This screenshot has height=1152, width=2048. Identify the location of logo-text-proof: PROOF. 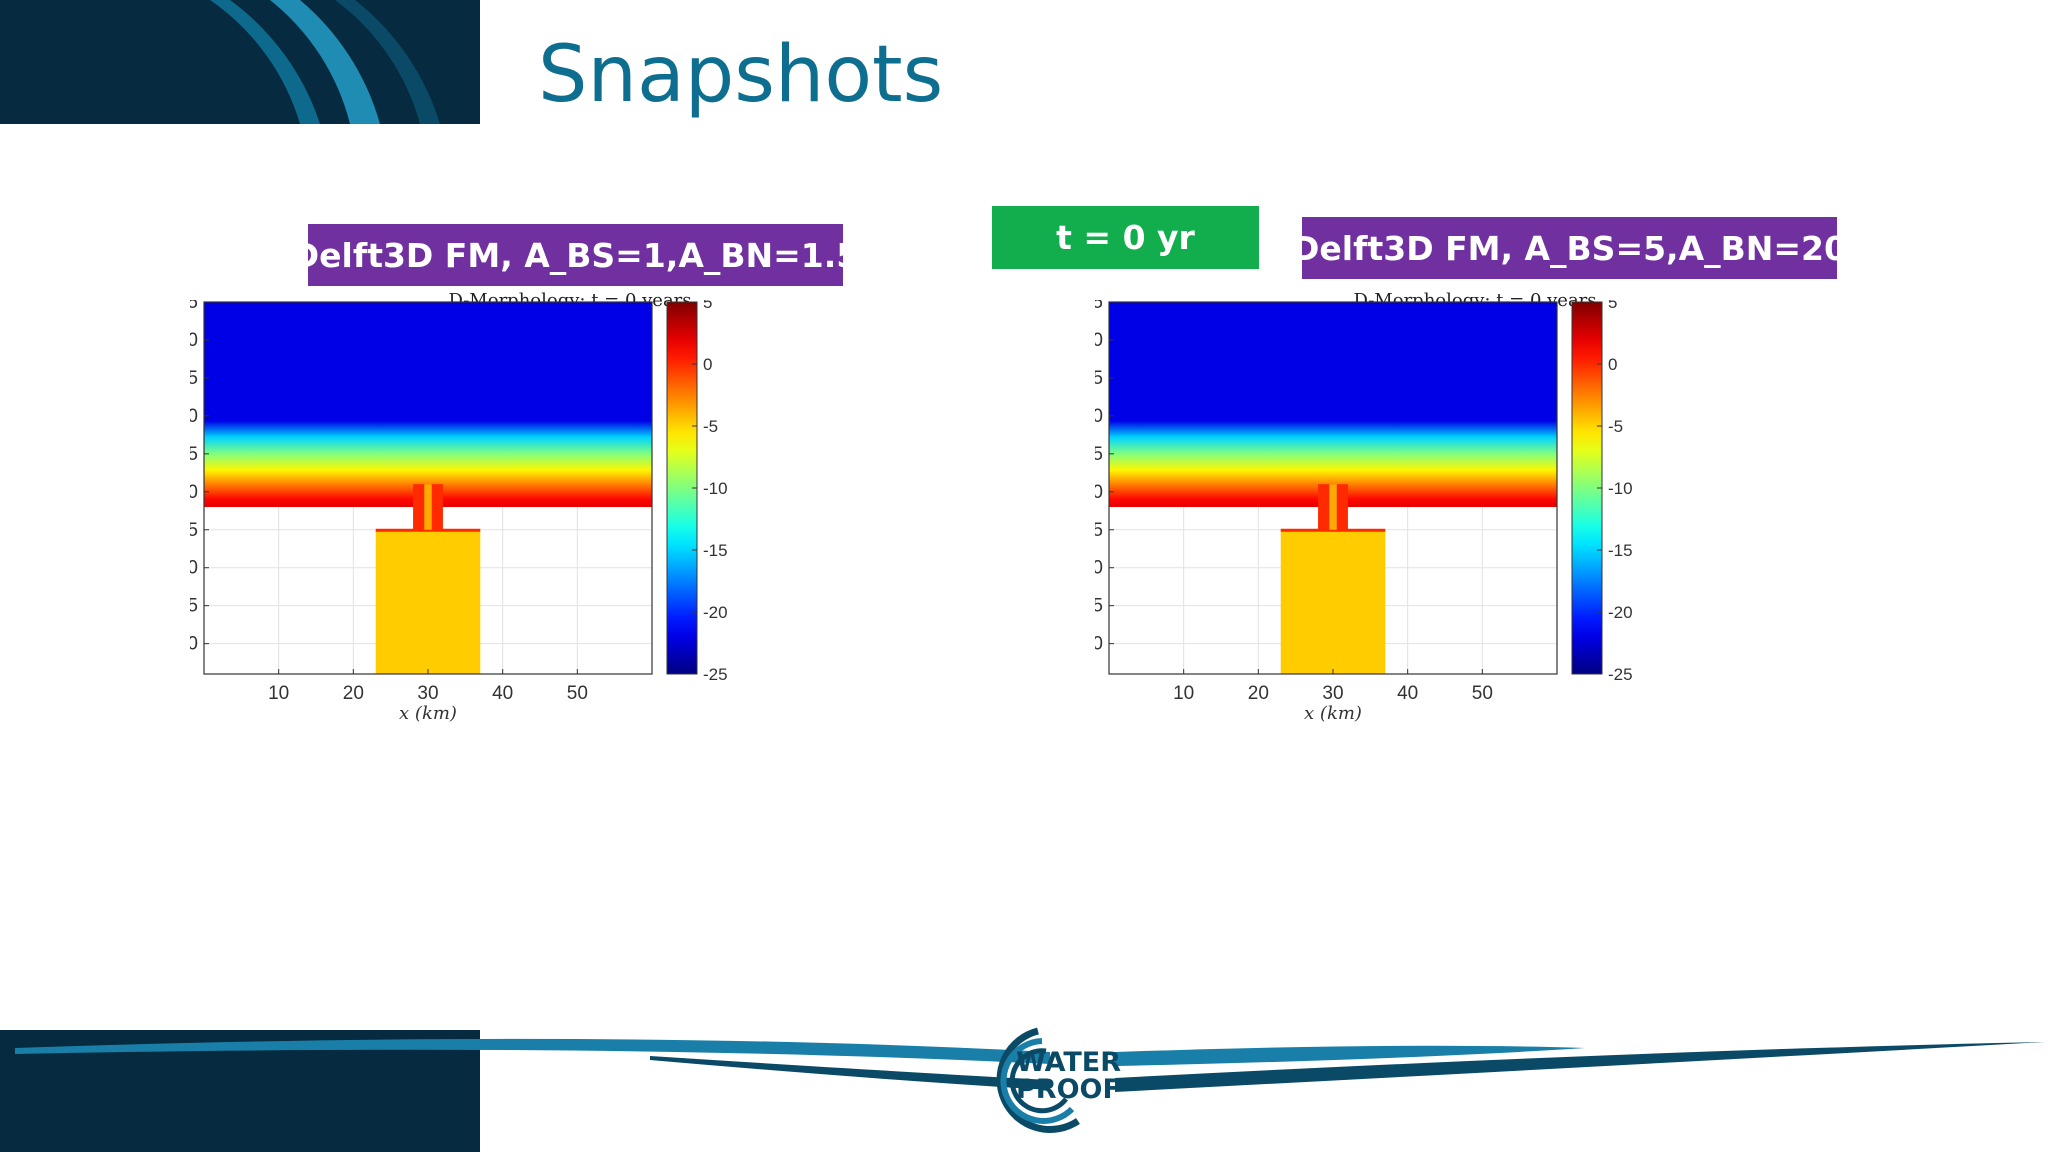
(1068, 1089).